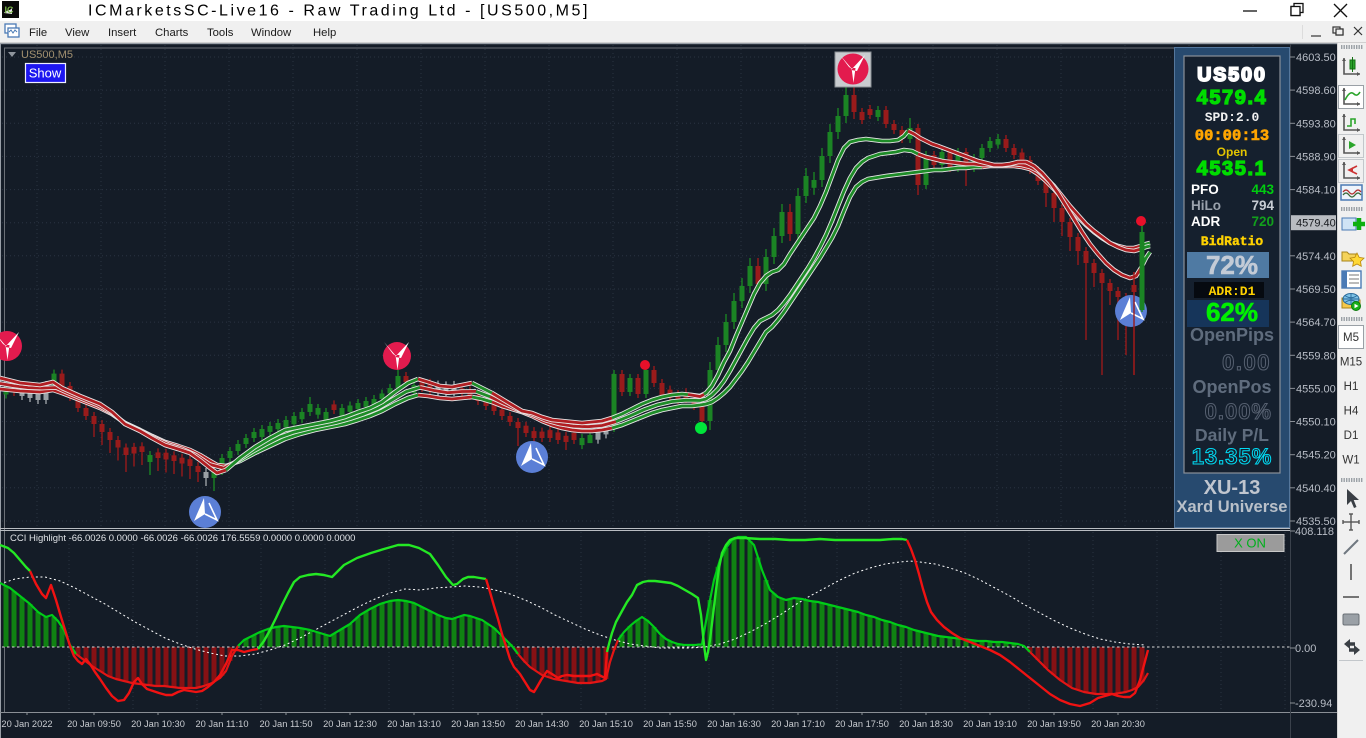 The width and height of the screenshot is (1366, 738). I want to click on svg-text: Xard Universe, so click(1232, 507).